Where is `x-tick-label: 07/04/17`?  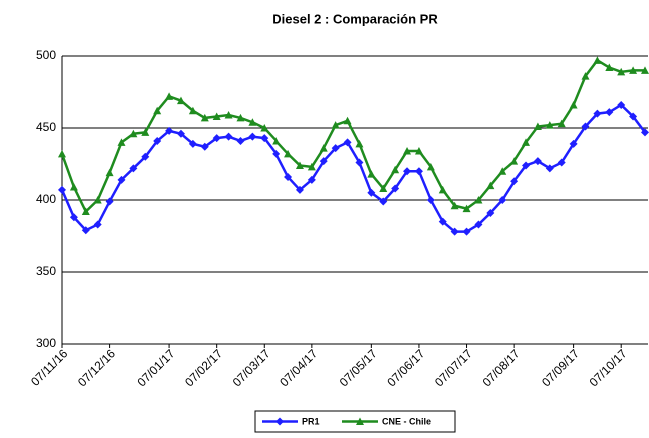
x-tick-label: 07/04/17 is located at coordinates (298, 367).